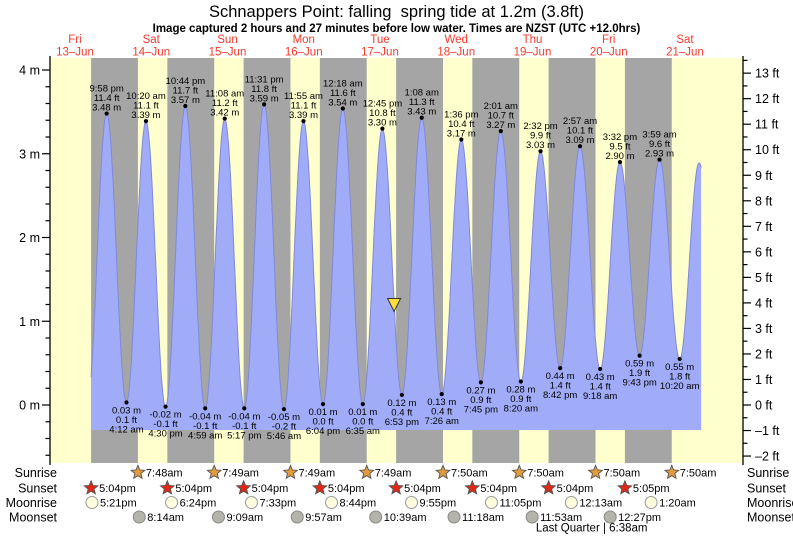 This screenshot has height=537, width=793. What do you see at coordinates (767, 125) in the screenshot?
I see `right-axis-label: 11 ft` at bounding box center [767, 125].